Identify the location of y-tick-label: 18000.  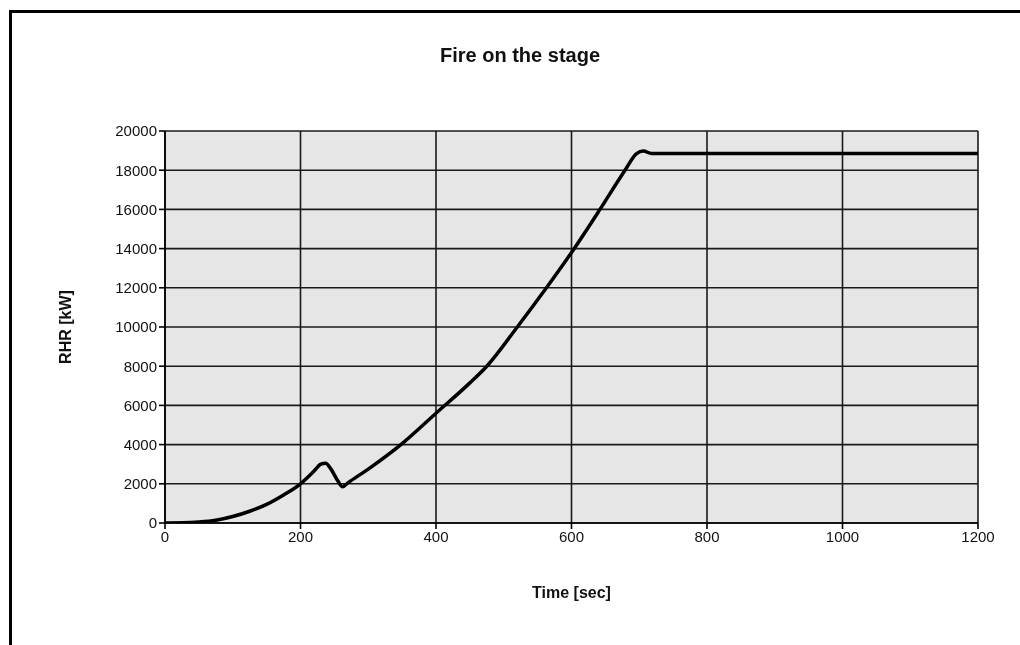
(136, 170).